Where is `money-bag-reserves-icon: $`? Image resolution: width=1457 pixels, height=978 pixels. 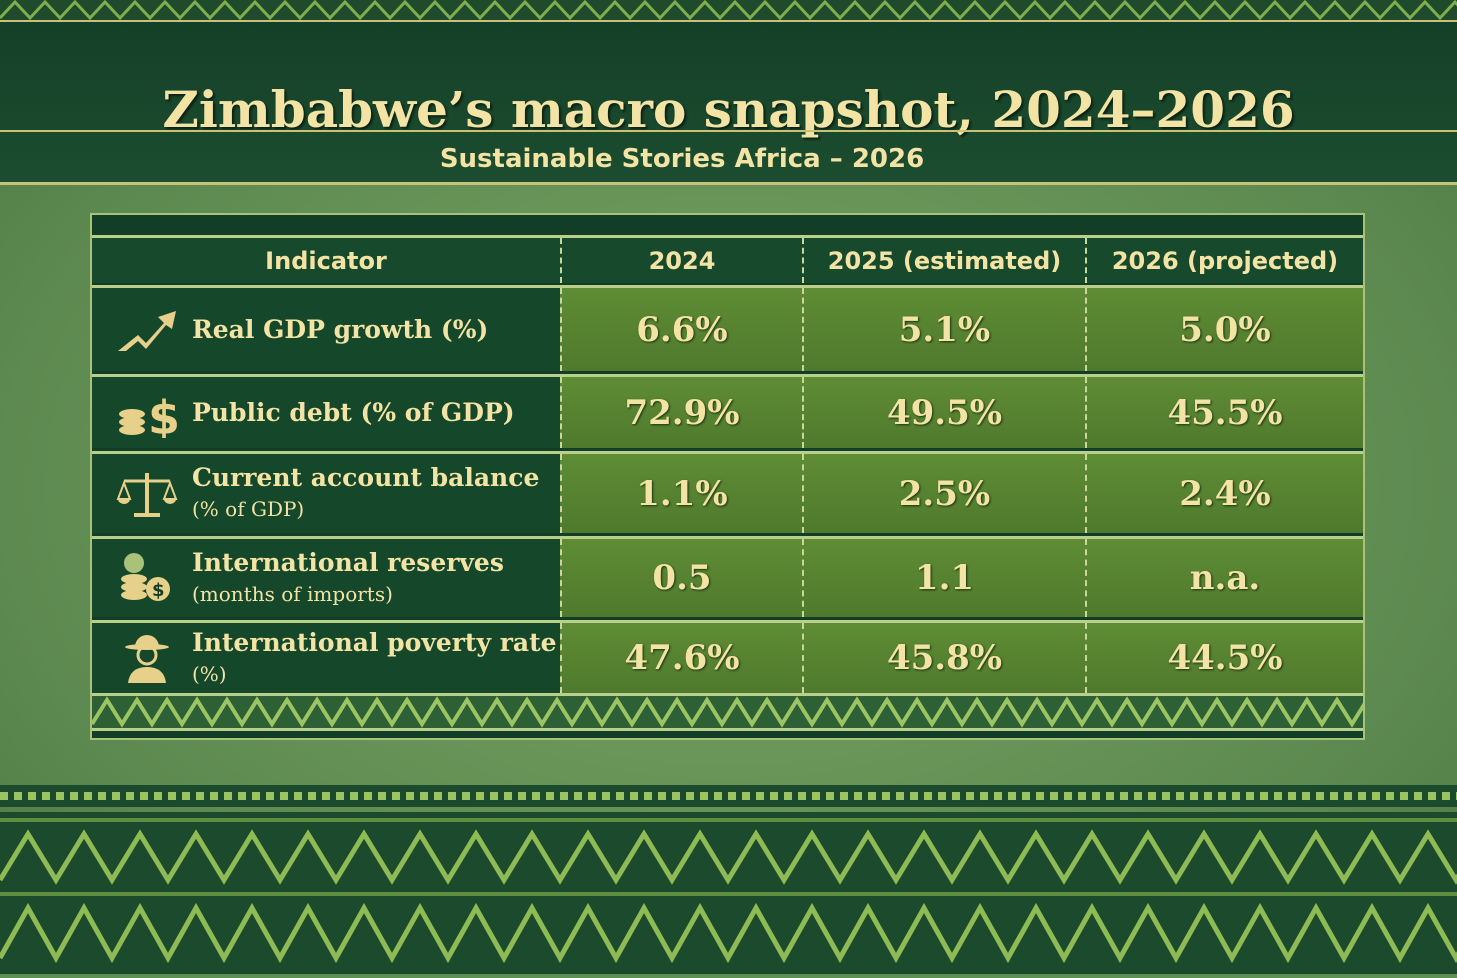
money-bag-reserves-icon: $ is located at coordinates (145, 577).